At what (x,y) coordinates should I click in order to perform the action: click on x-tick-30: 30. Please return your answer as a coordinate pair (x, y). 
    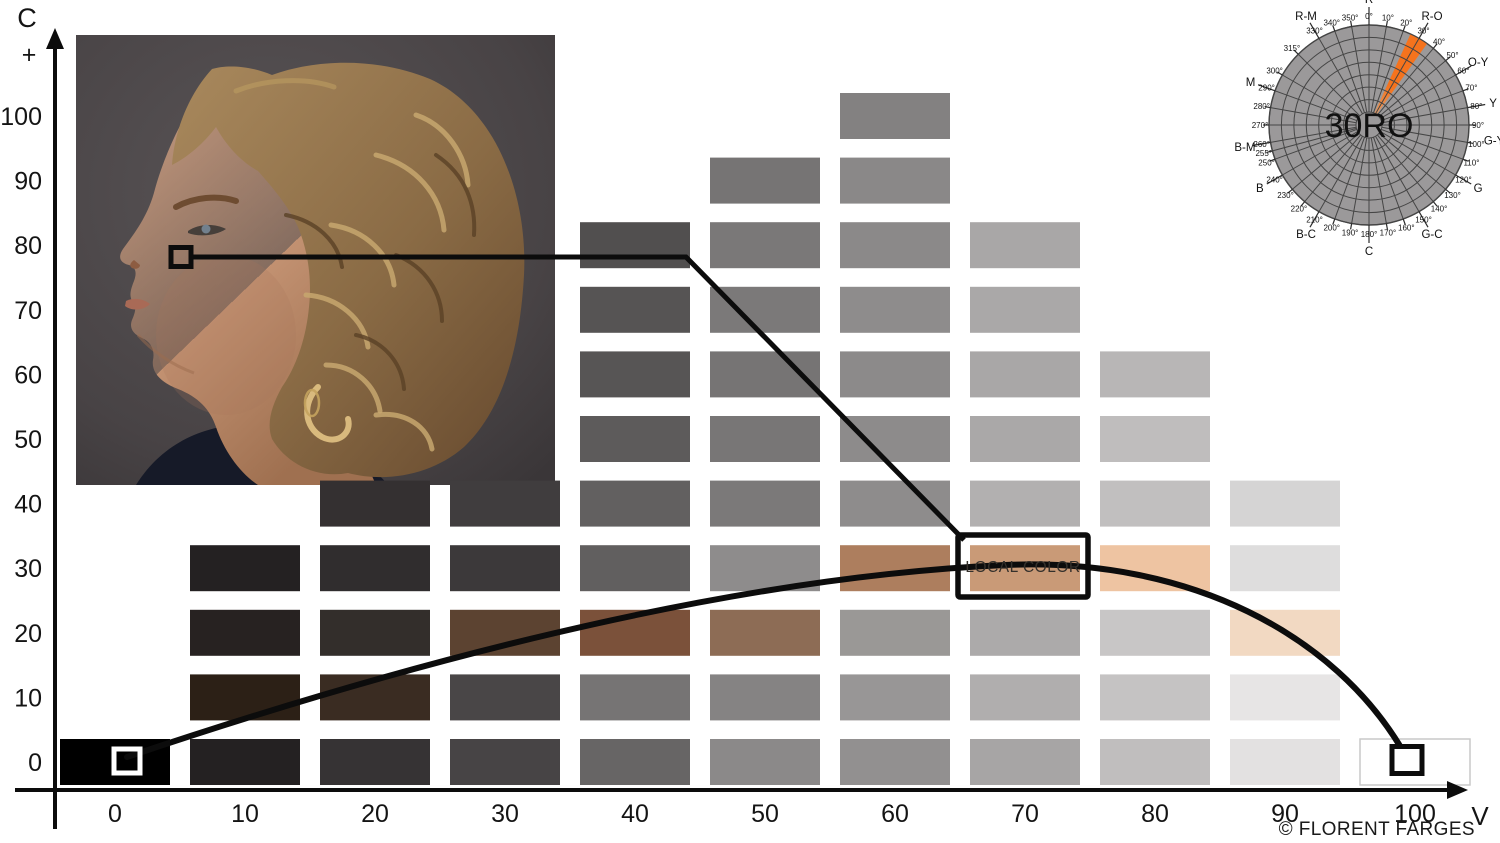
    Looking at the image, I should click on (505, 814).